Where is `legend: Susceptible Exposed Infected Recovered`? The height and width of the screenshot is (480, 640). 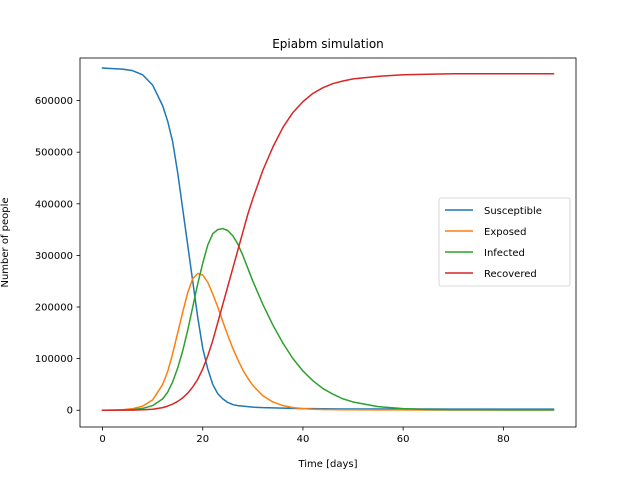
legend: Susceptible Exposed Infected Recovered is located at coordinates (504, 242).